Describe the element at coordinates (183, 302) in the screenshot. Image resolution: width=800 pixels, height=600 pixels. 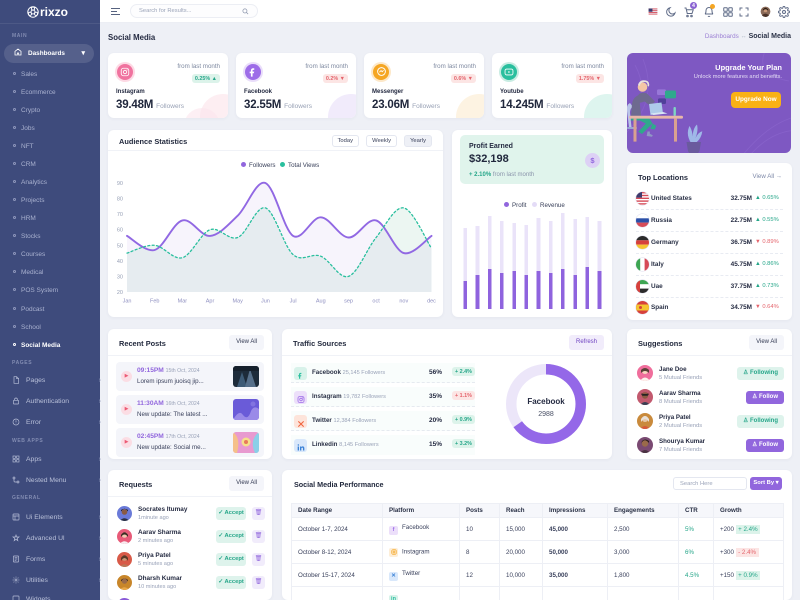
I see `svg-text: Mar` at that location.